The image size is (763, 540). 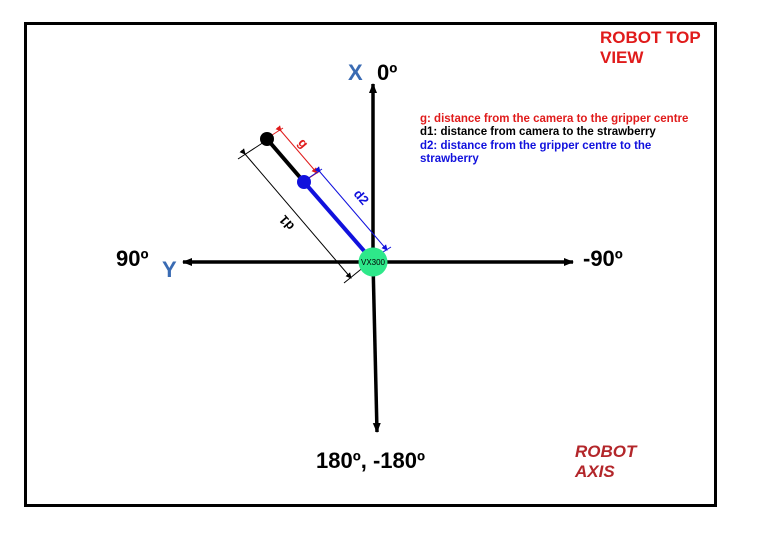 I want to click on axis-down-arrow, so click(x=376, y=347).